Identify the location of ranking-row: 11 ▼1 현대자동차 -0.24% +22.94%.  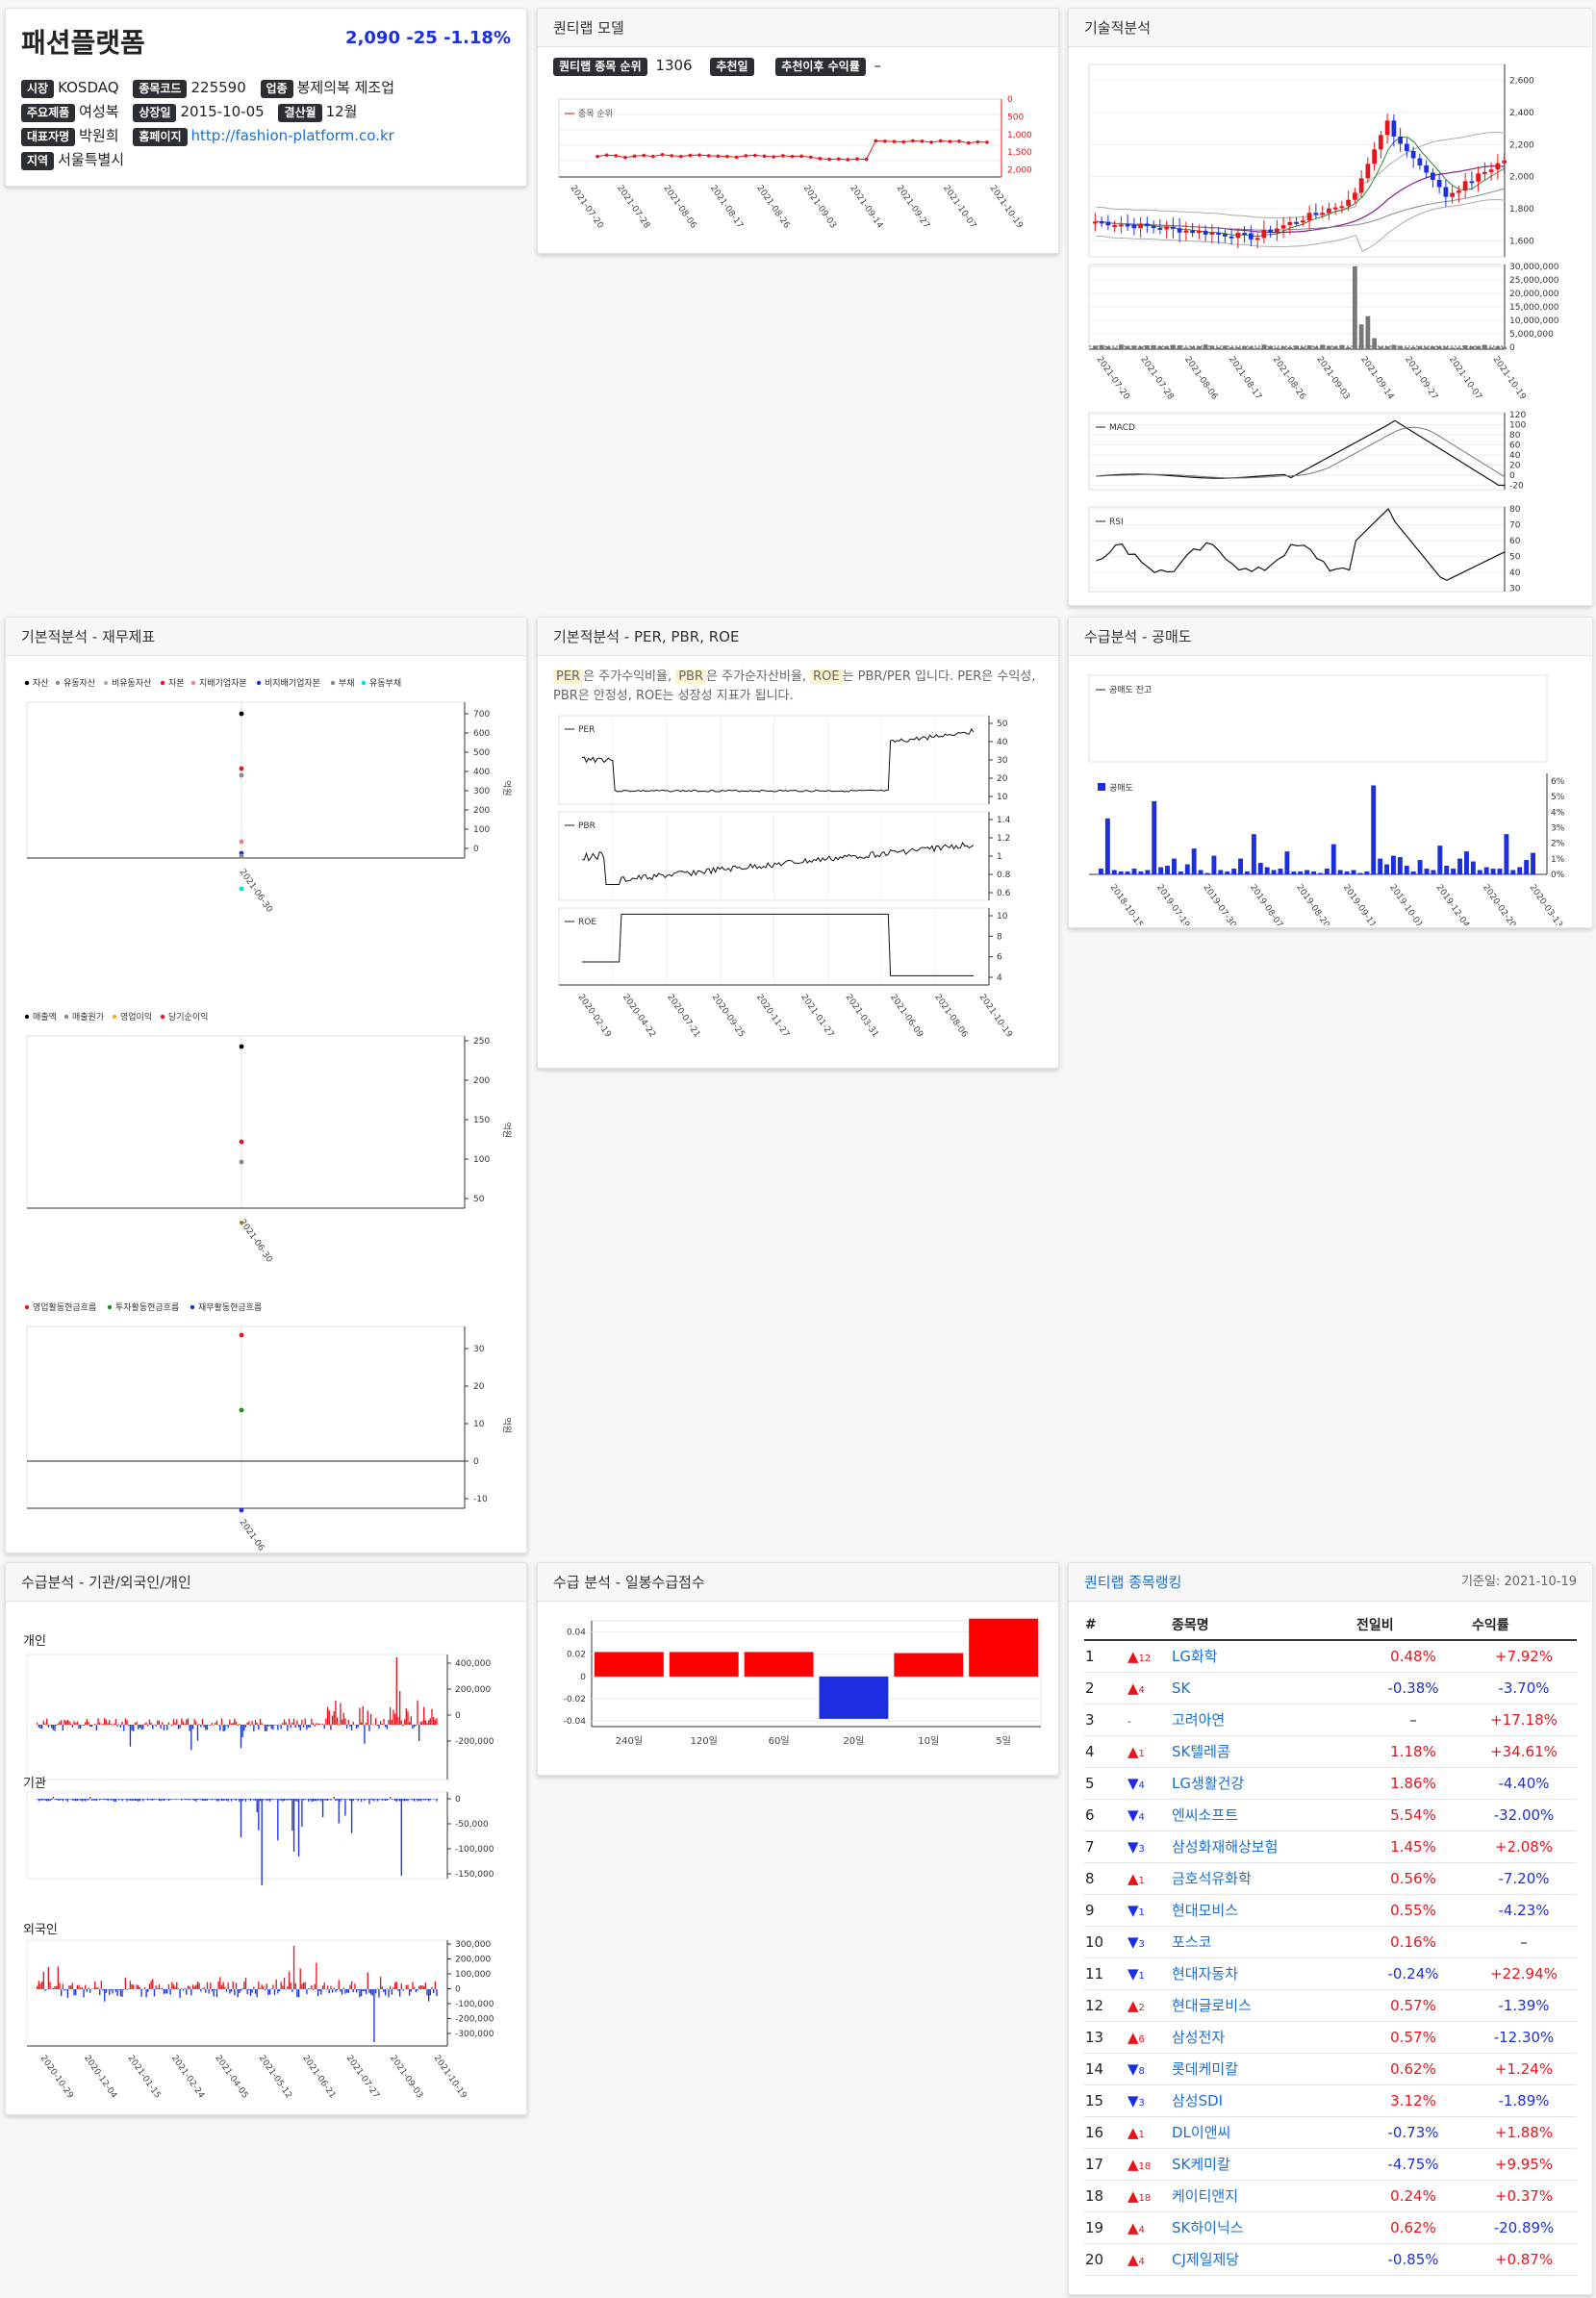
(1330, 1974).